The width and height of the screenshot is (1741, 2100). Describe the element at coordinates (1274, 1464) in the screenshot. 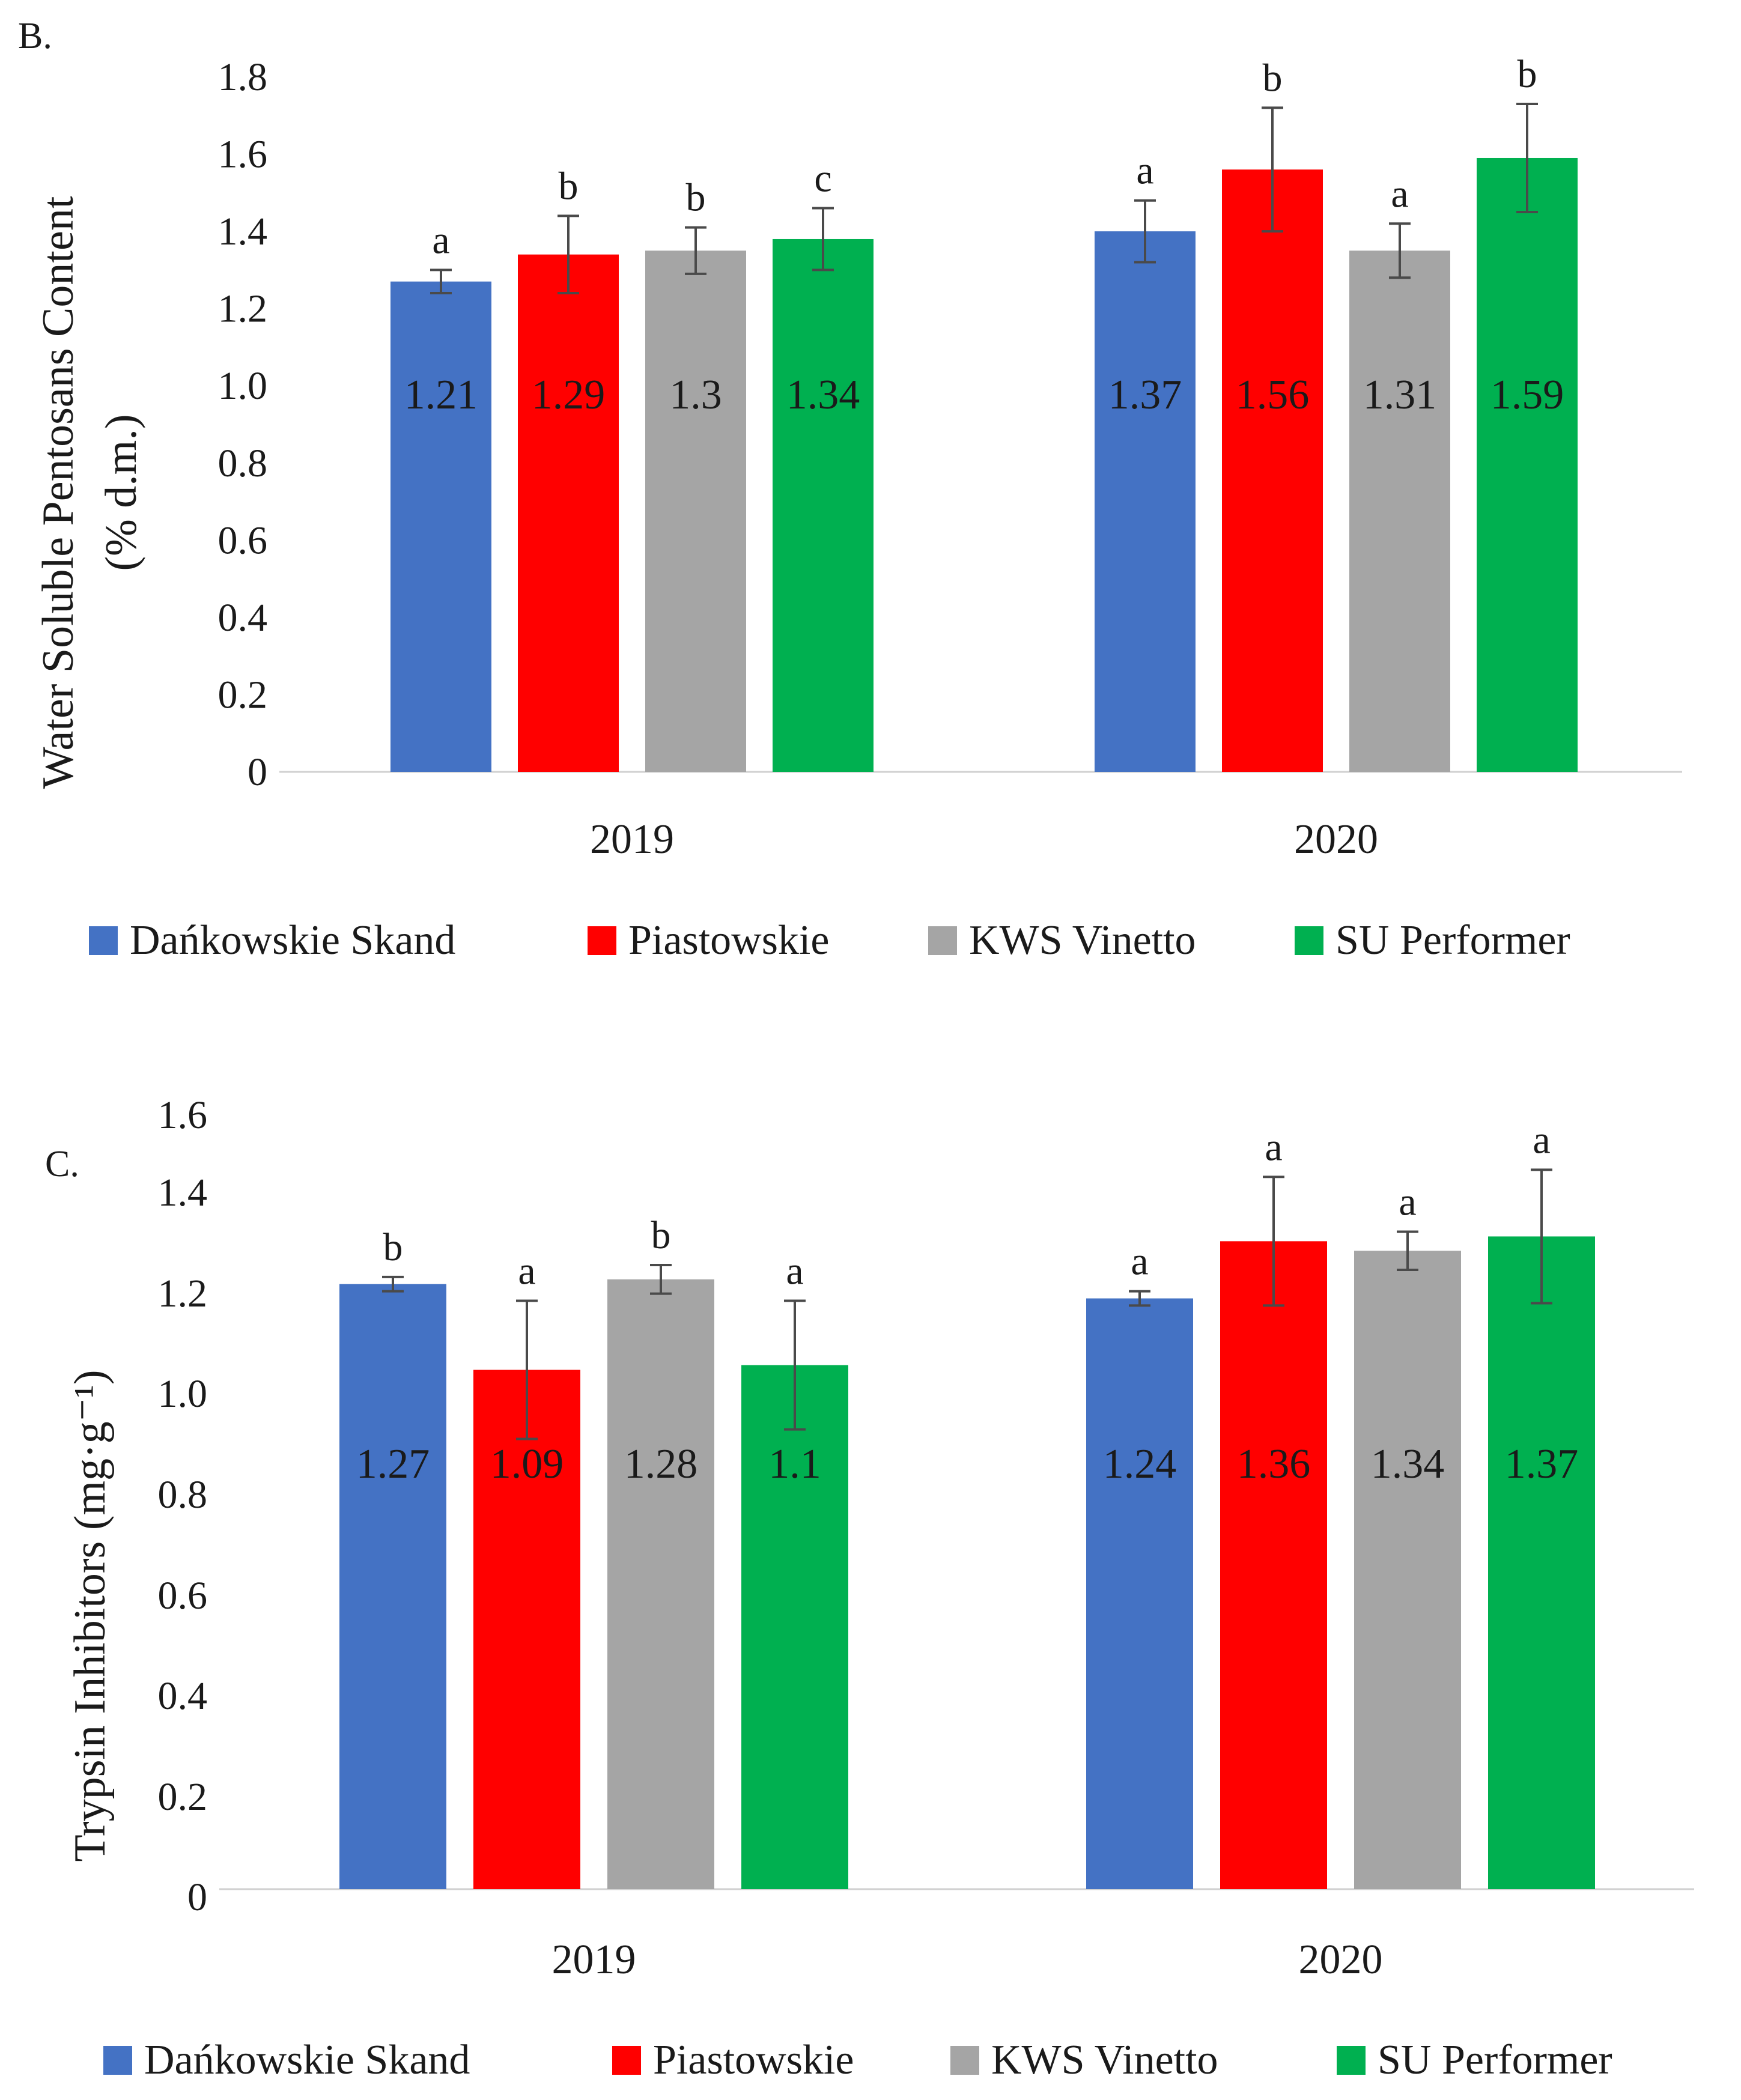

I see `data-label: 1.36` at that location.